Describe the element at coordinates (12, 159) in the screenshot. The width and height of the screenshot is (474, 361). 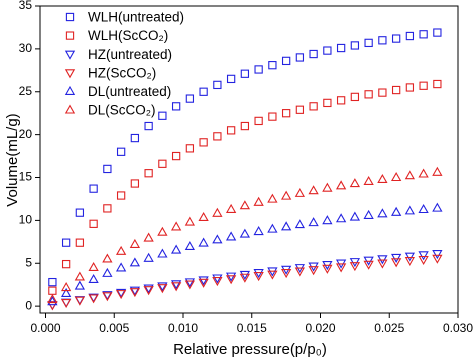
I see `y-axis-title: Volume(mL/g)` at that location.